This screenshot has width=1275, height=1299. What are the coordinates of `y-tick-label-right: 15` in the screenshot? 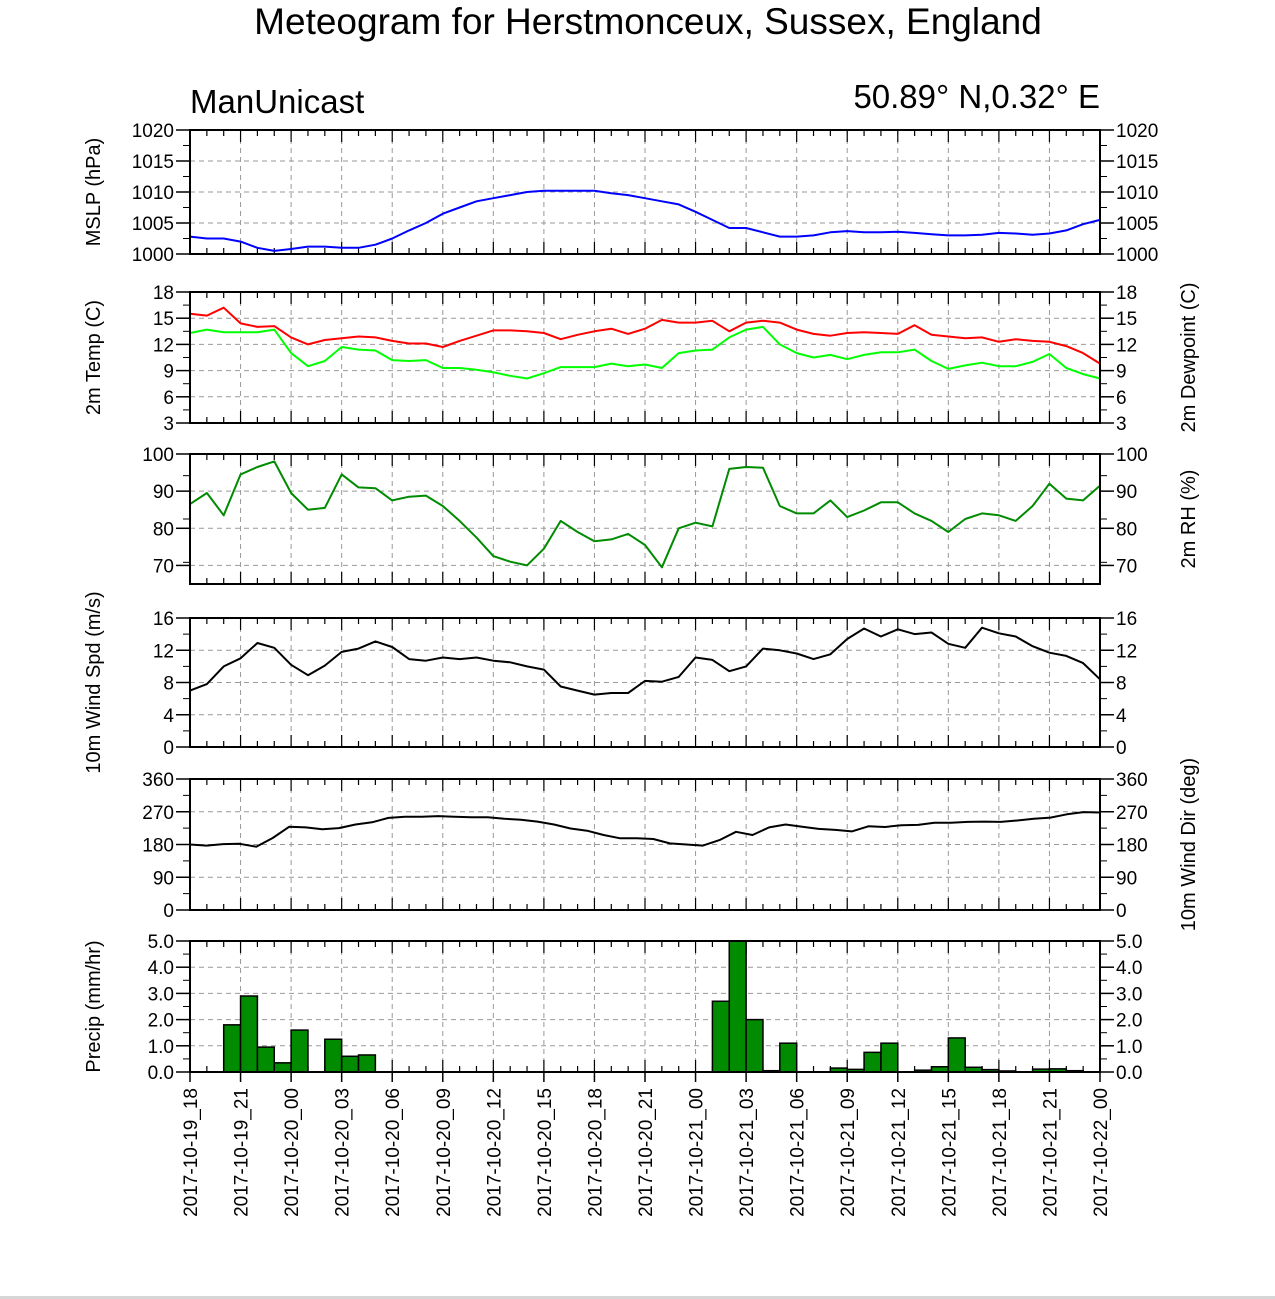 It's located at (1126, 319).